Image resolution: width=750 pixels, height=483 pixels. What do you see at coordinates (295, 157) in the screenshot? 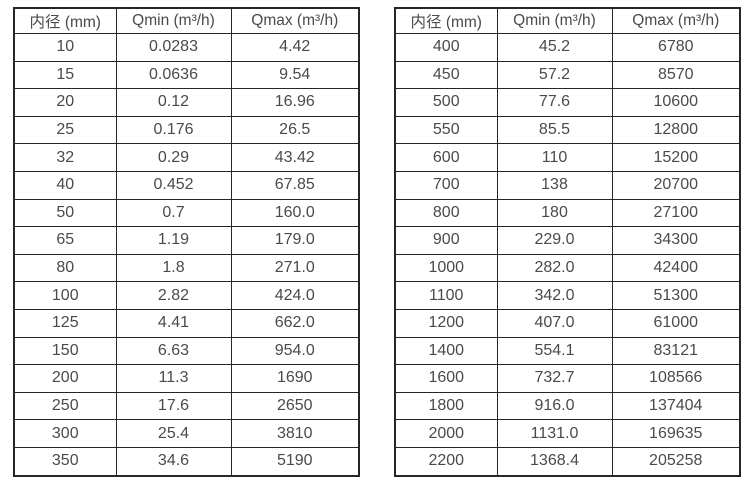
I see `table-cell: 43.42` at bounding box center [295, 157].